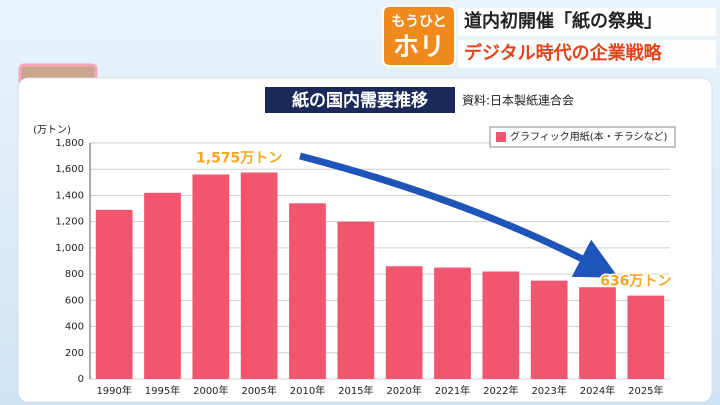  I want to click on logo-top: もうひと, so click(418, 22).